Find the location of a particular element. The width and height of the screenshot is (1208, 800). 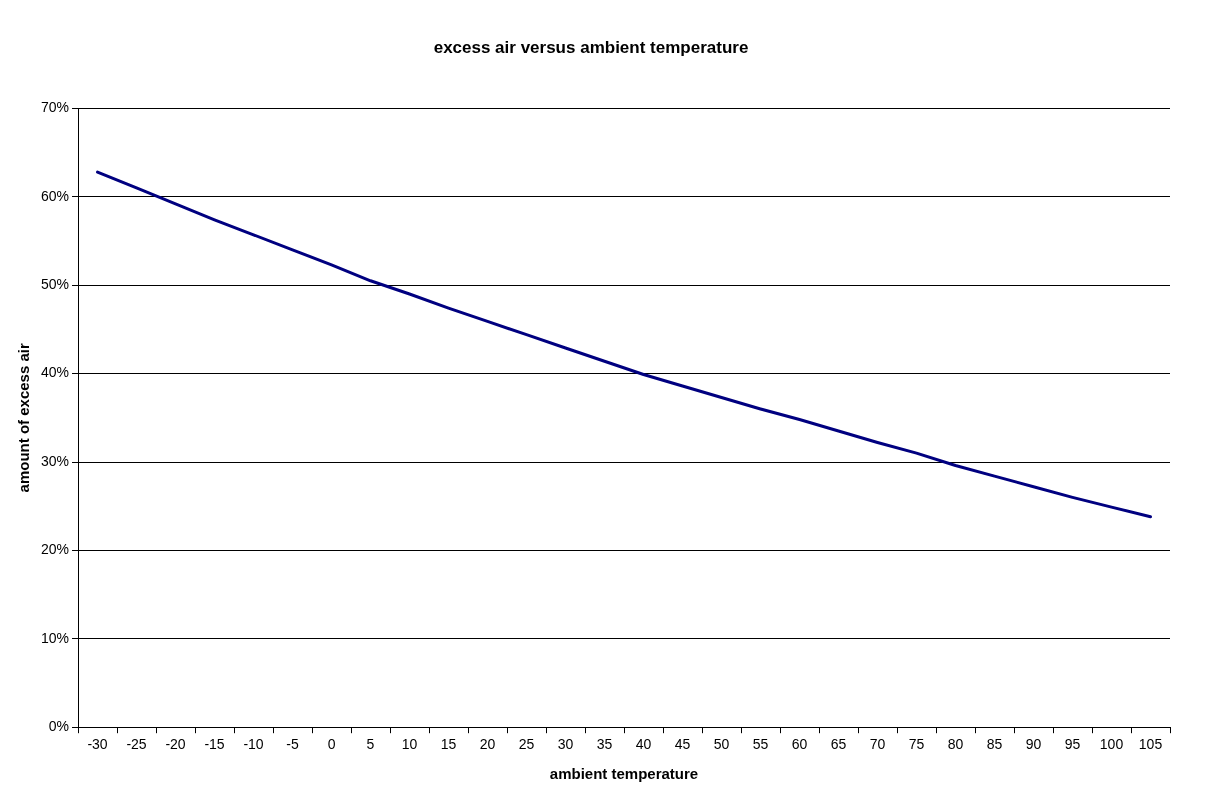

x-tick-label: 95 is located at coordinates (1072, 744).